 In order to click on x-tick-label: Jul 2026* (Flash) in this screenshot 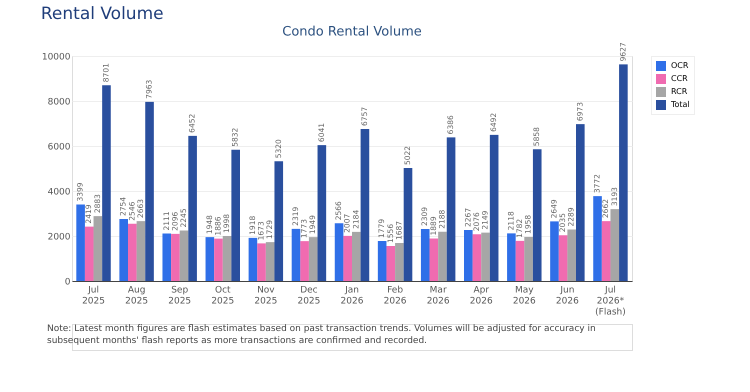, I will do `click(610, 302)`.